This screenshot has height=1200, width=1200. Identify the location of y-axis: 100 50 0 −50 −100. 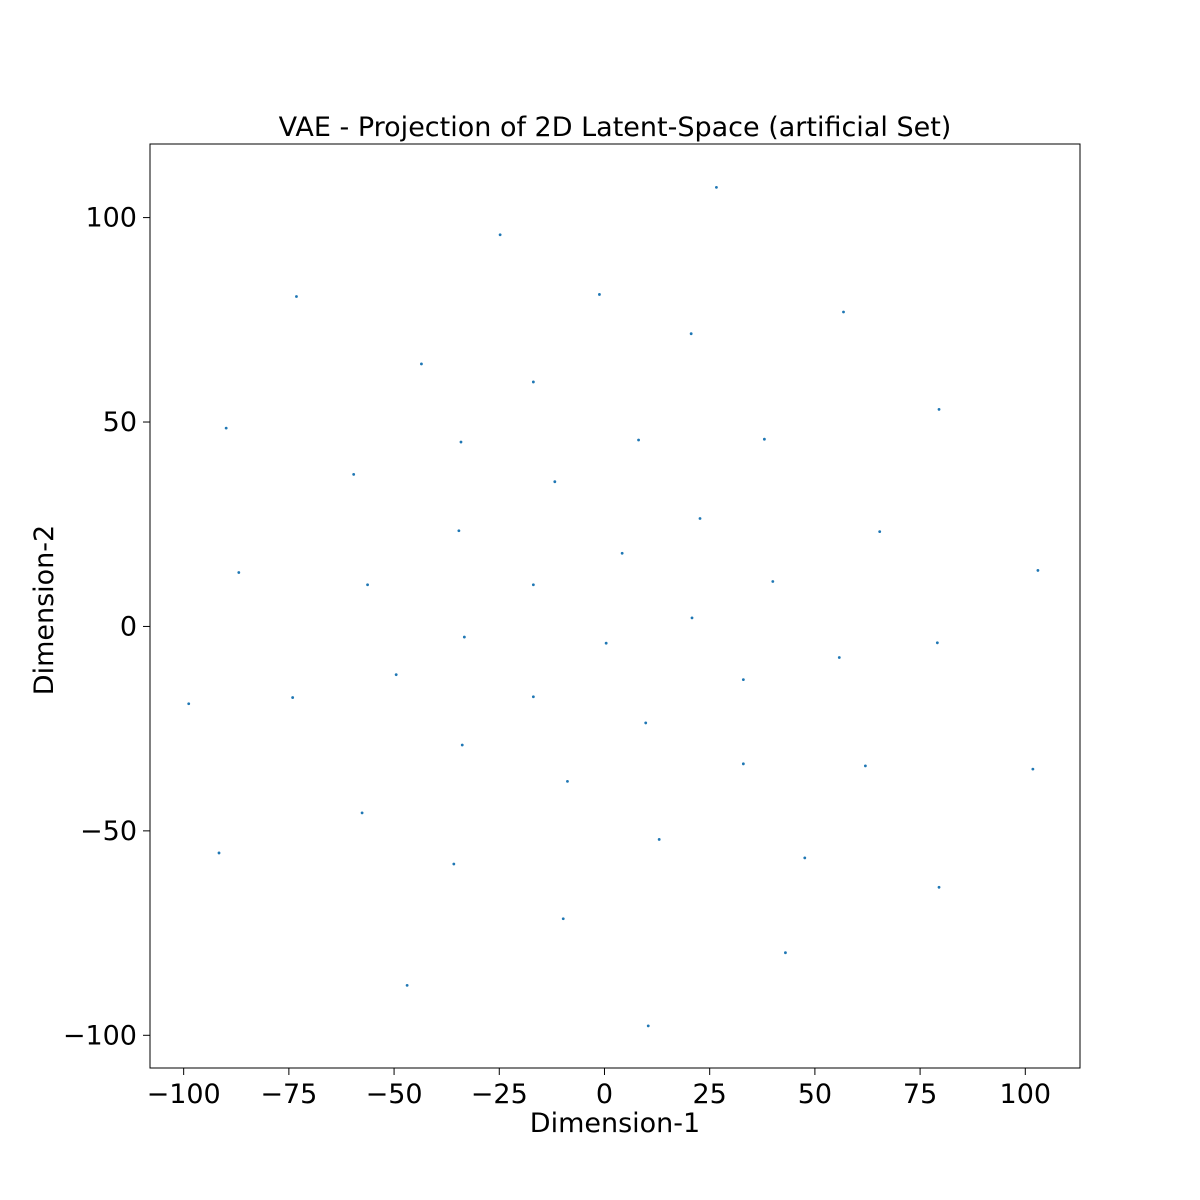
(106, 627).